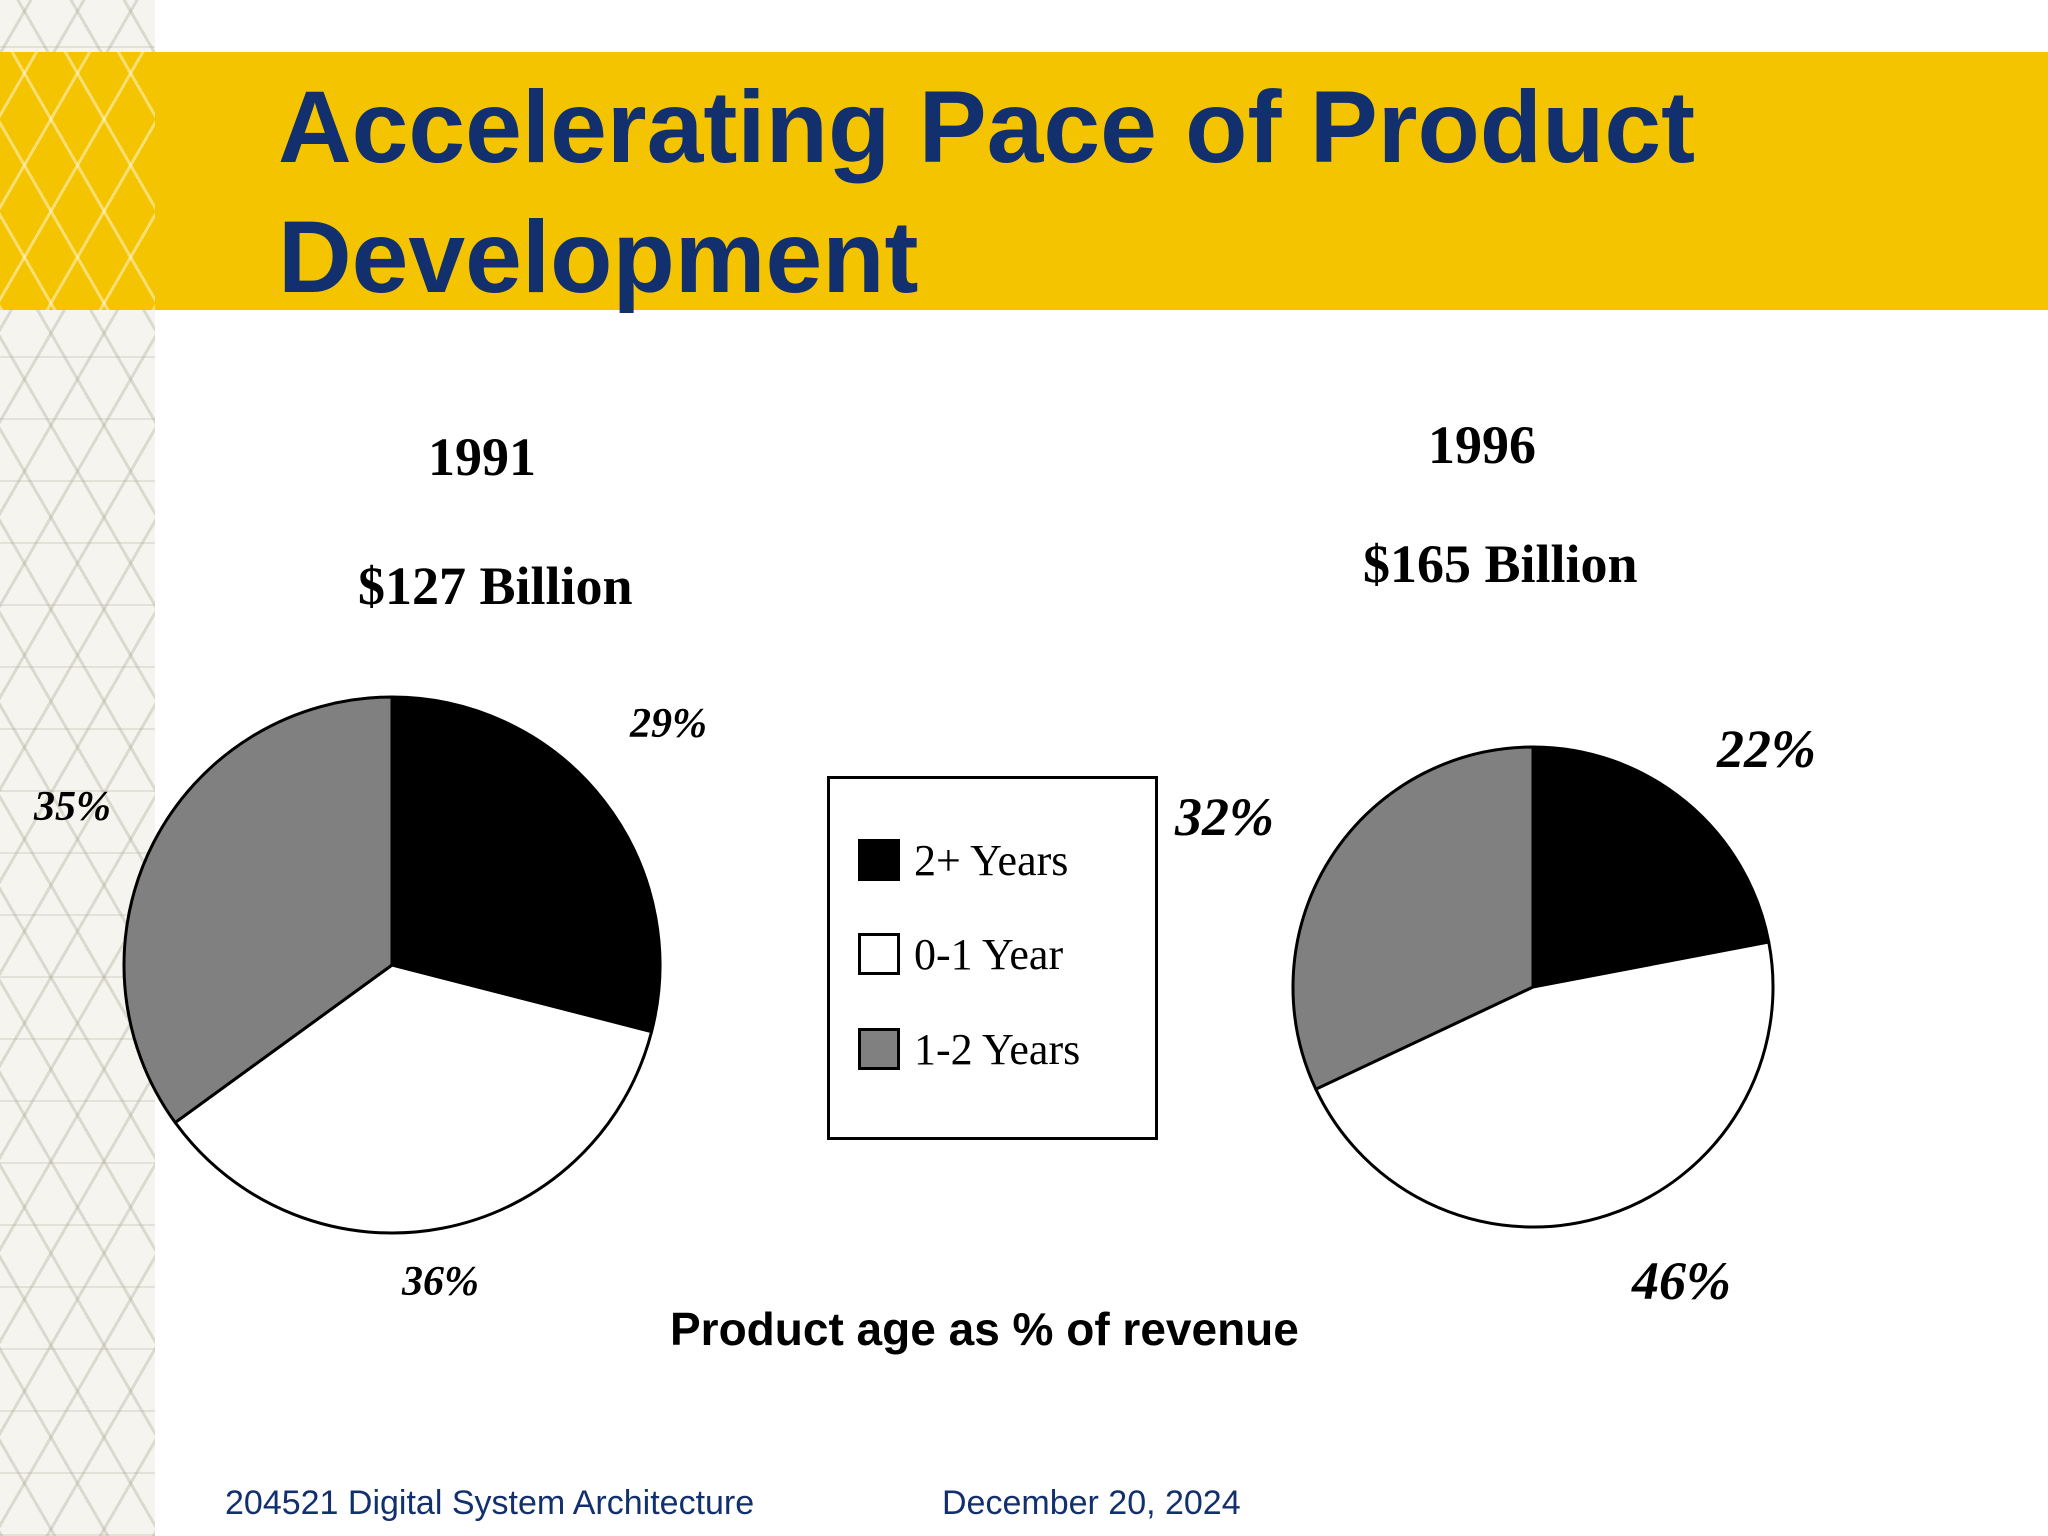 Image resolution: width=2048 pixels, height=1536 pixels. Describe the element at coordinates (1681, 1281) in the screenshot. I see `pie-1996-label-0-1: 46%` at that location.